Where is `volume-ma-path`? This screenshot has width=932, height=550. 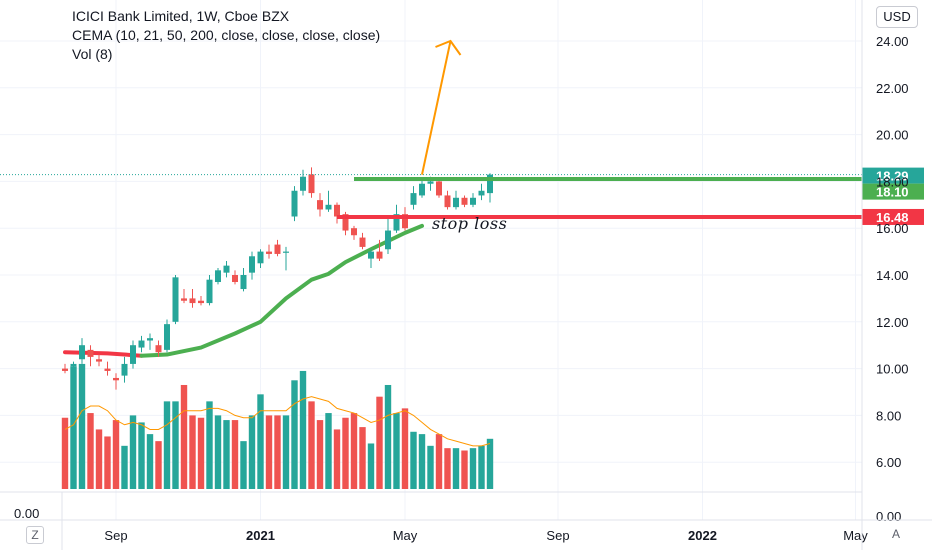
volume-ma-path is located at coordinates (277, 421).